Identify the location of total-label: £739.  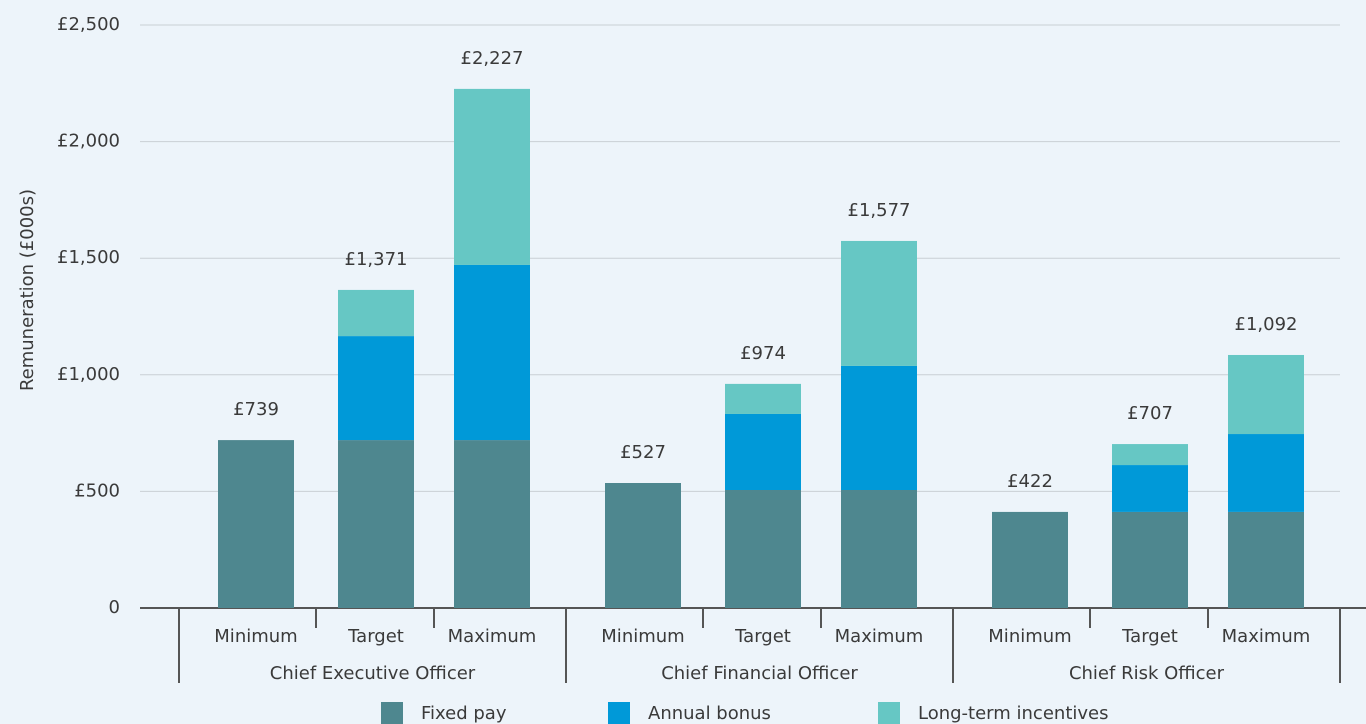
(256, 409).